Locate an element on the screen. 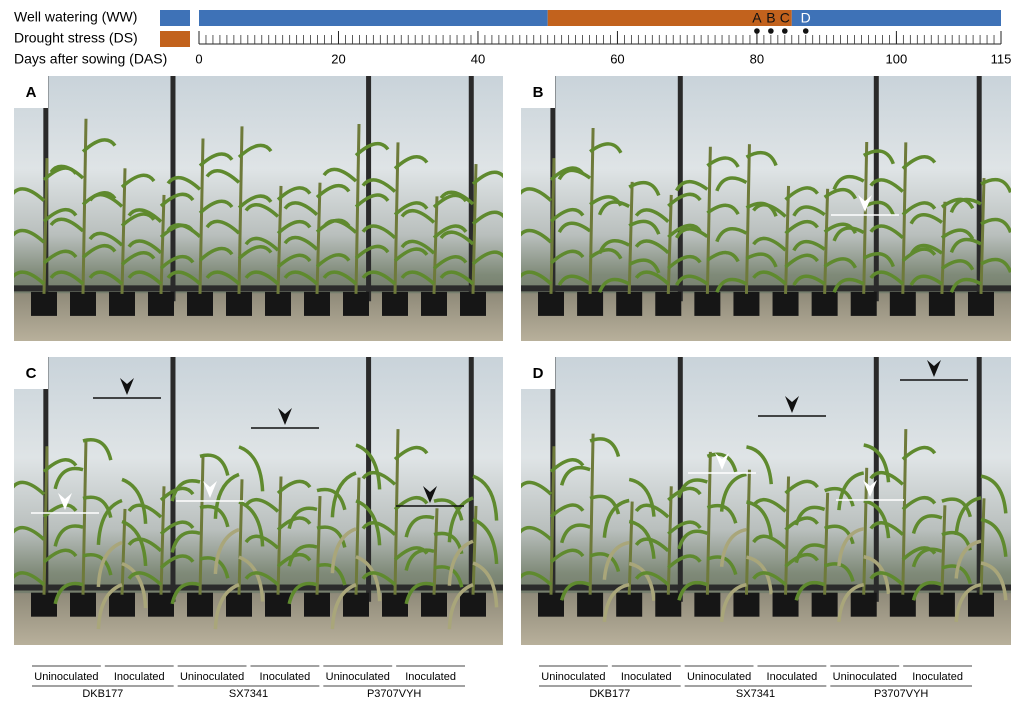 The image size is (1024, 713). legend-swatch is located at coordinates (175, 18).